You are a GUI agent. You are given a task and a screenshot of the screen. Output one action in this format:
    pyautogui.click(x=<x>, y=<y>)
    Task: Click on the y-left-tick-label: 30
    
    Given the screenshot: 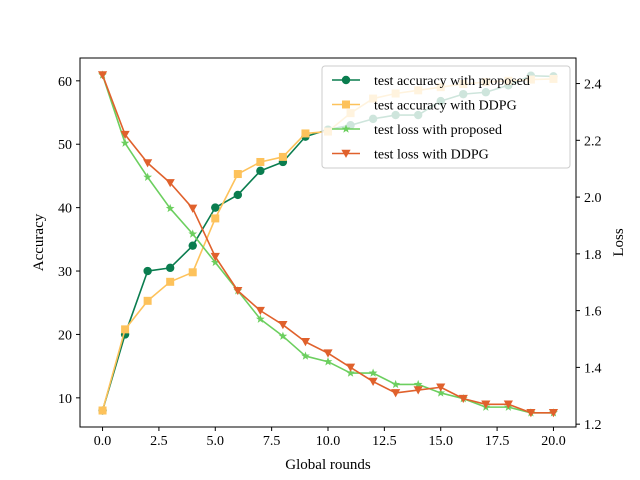 What is the action you would take?
    pyautogui.click(x=65, y=272)
    